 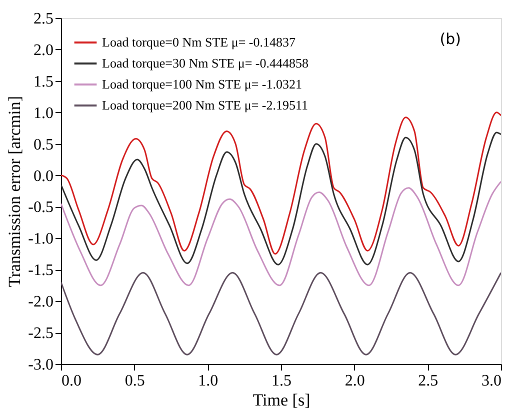 I want to click on x-tick-label: 1.5, so click(x=282, y=381).